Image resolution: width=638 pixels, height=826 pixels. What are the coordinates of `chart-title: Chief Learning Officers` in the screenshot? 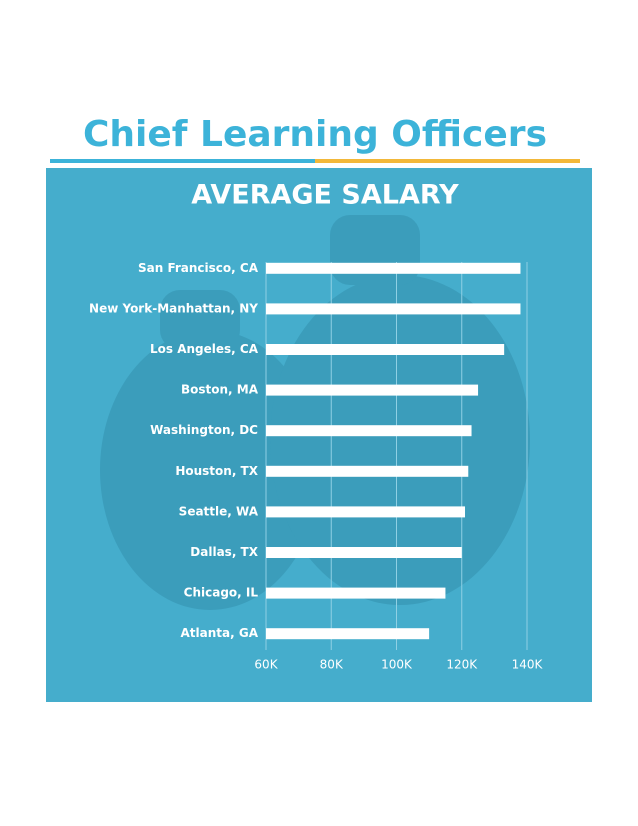 It's located at (315, 134).